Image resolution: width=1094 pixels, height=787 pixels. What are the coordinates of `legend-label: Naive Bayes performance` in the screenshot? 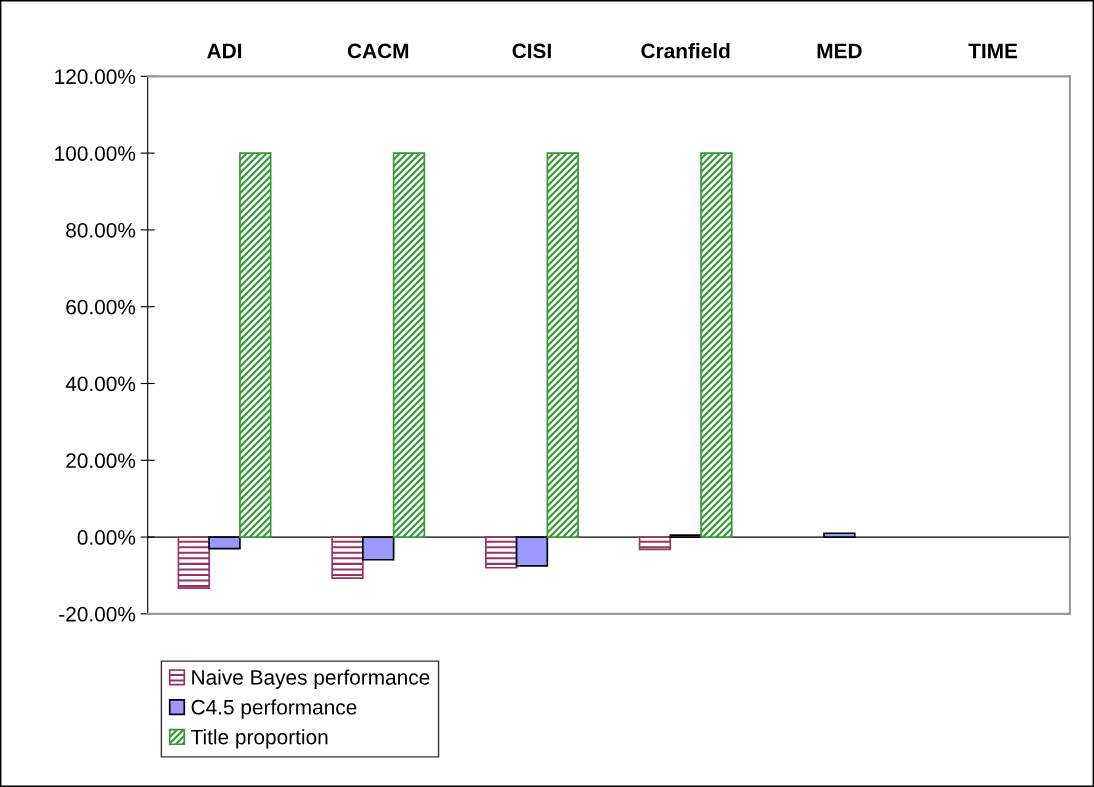 It's located at (311, 679).